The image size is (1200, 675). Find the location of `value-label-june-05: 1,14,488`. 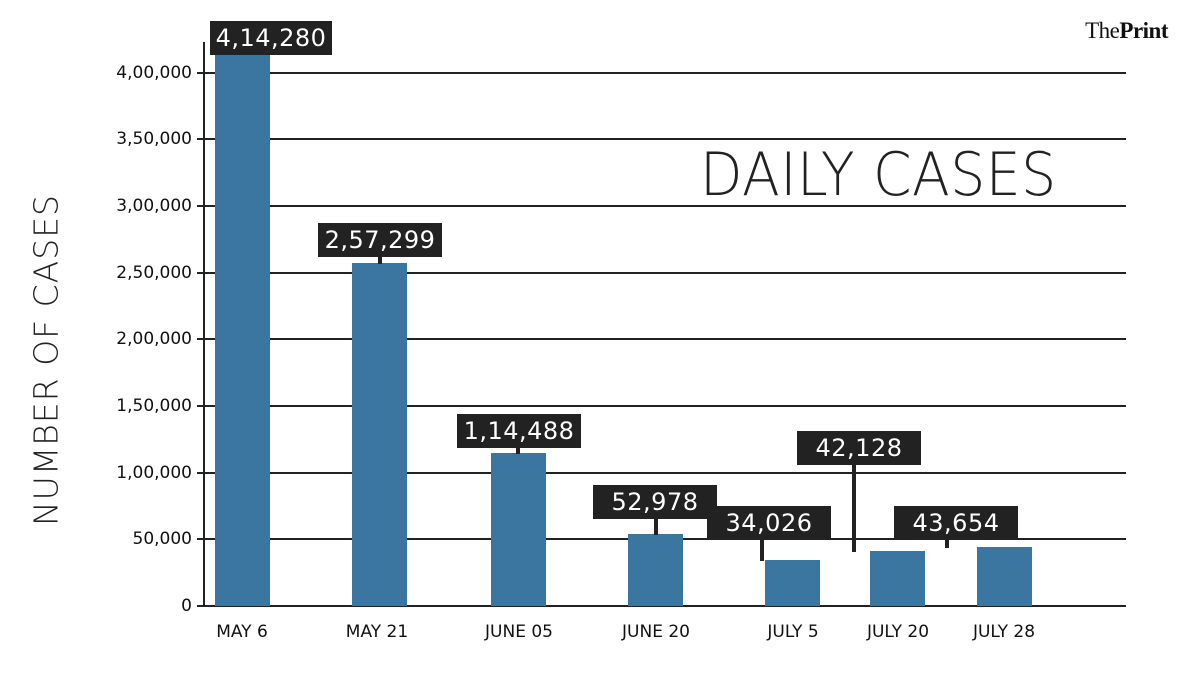

value-label-june-05: 1,14,488 is located at coordinates (519, 431).